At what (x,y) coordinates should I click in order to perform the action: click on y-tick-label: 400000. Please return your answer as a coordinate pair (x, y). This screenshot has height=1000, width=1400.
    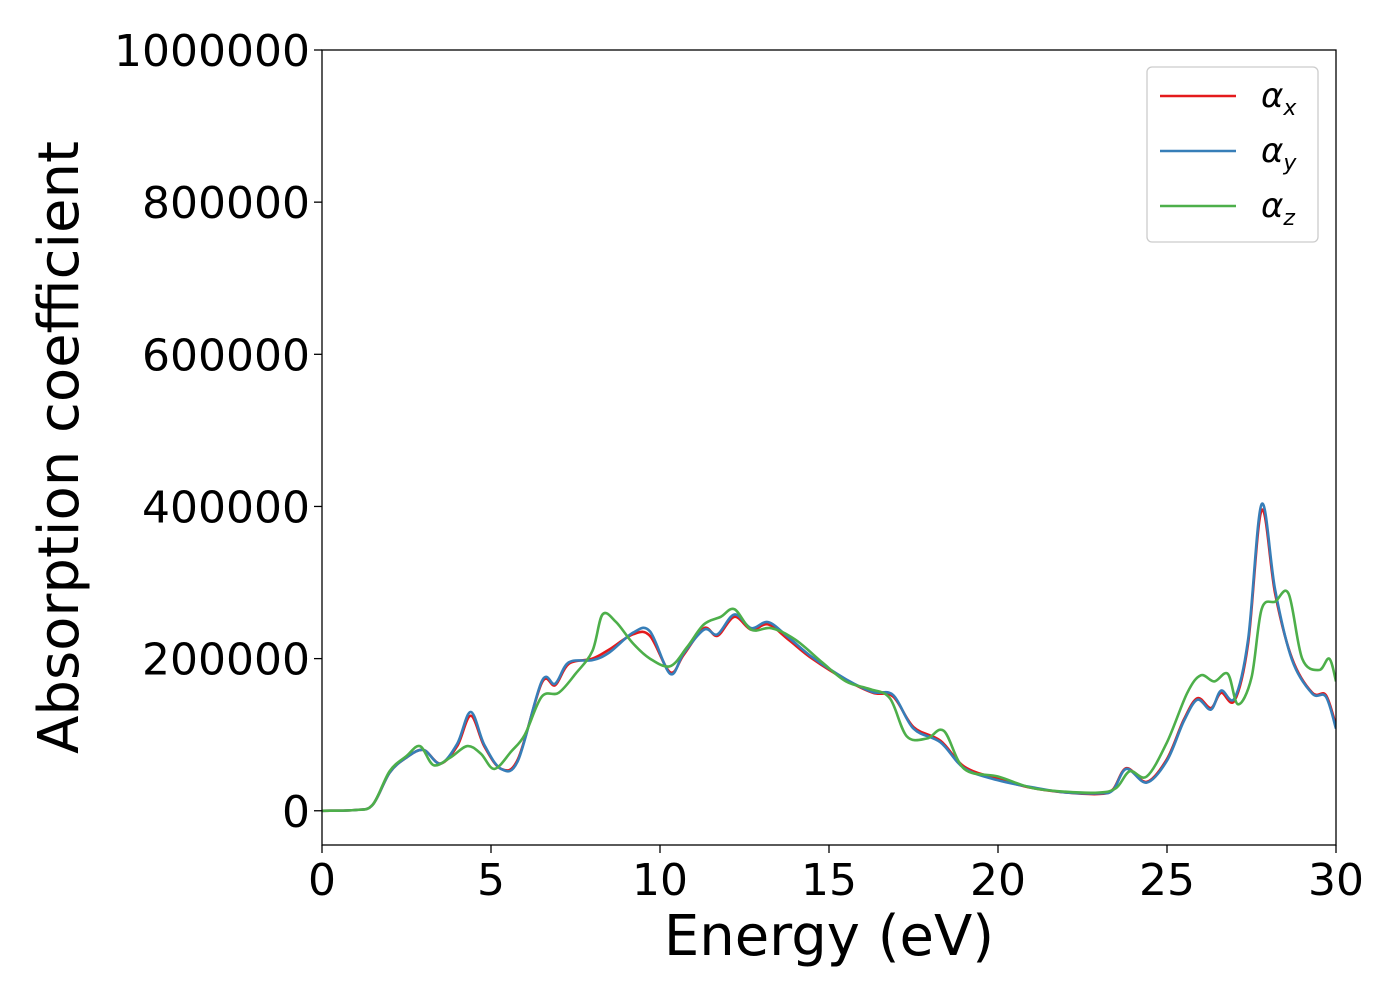
    Looking at the image, I should click on (226, 507).